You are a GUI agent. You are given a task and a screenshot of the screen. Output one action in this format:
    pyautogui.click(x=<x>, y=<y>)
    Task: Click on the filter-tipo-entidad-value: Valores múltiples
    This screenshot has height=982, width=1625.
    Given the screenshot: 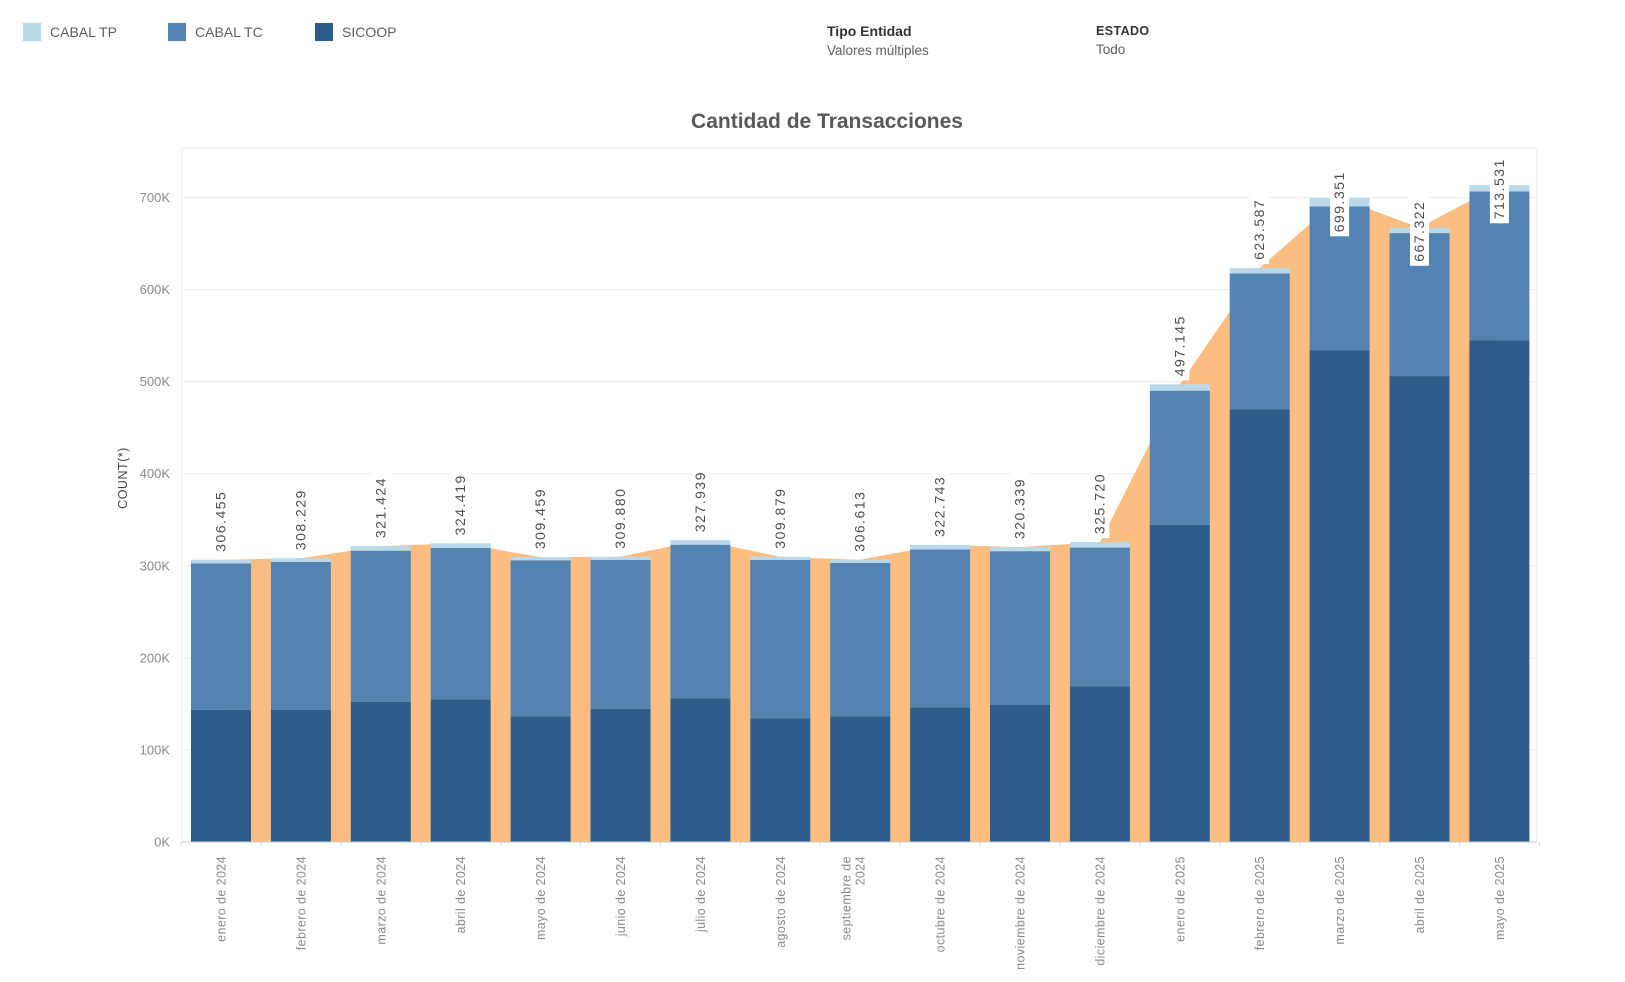 What is the action you would take?
    pyautogui.click(x=878, y=50)
    